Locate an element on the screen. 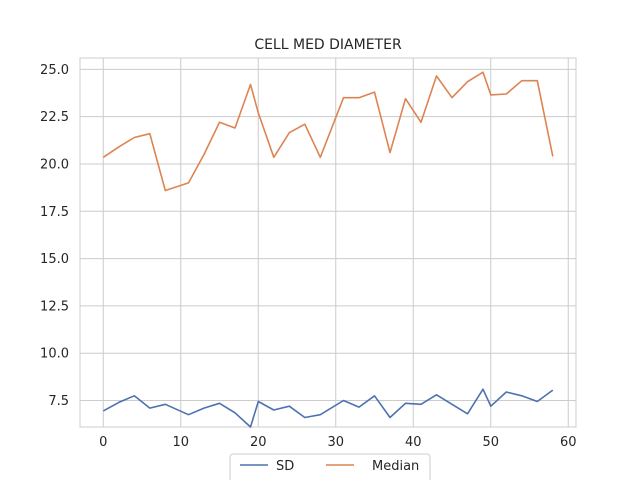  y-tick-labels: 7.5 10.0 12.5 15.0 17.5 20.0 22.5 25.0 is located at coordinates (54, 236).